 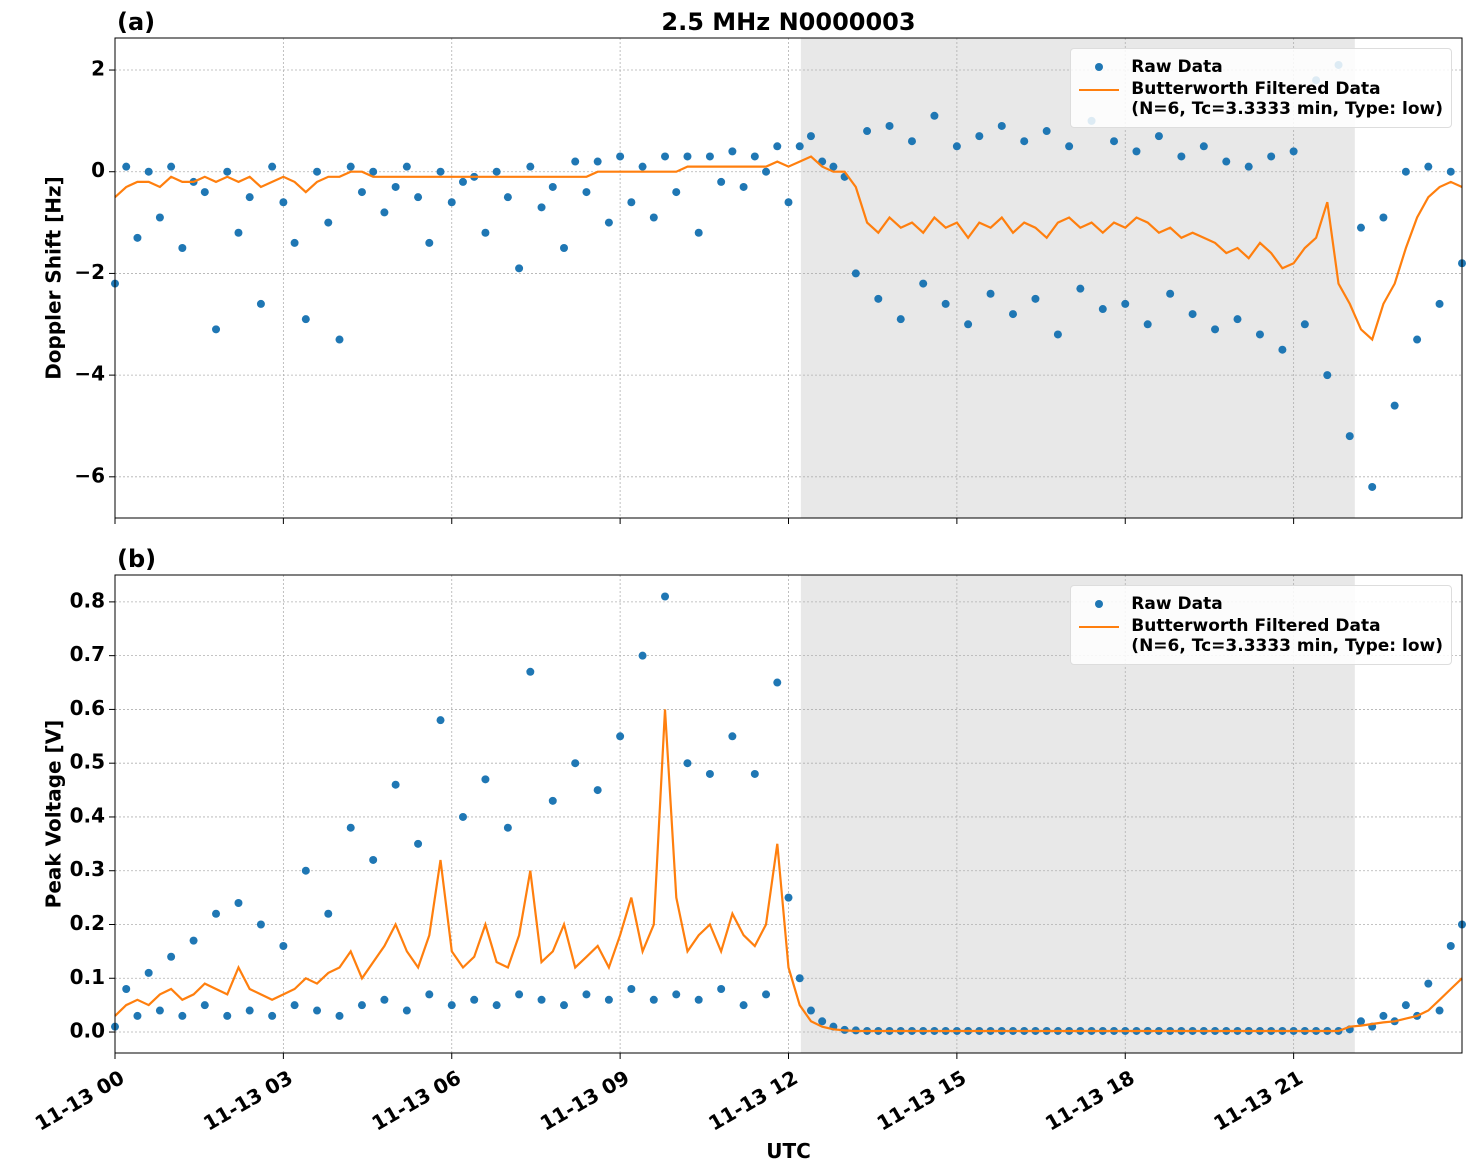 I want to click on x-tick-label: 11-13 06, so click(x=416, y=1100).